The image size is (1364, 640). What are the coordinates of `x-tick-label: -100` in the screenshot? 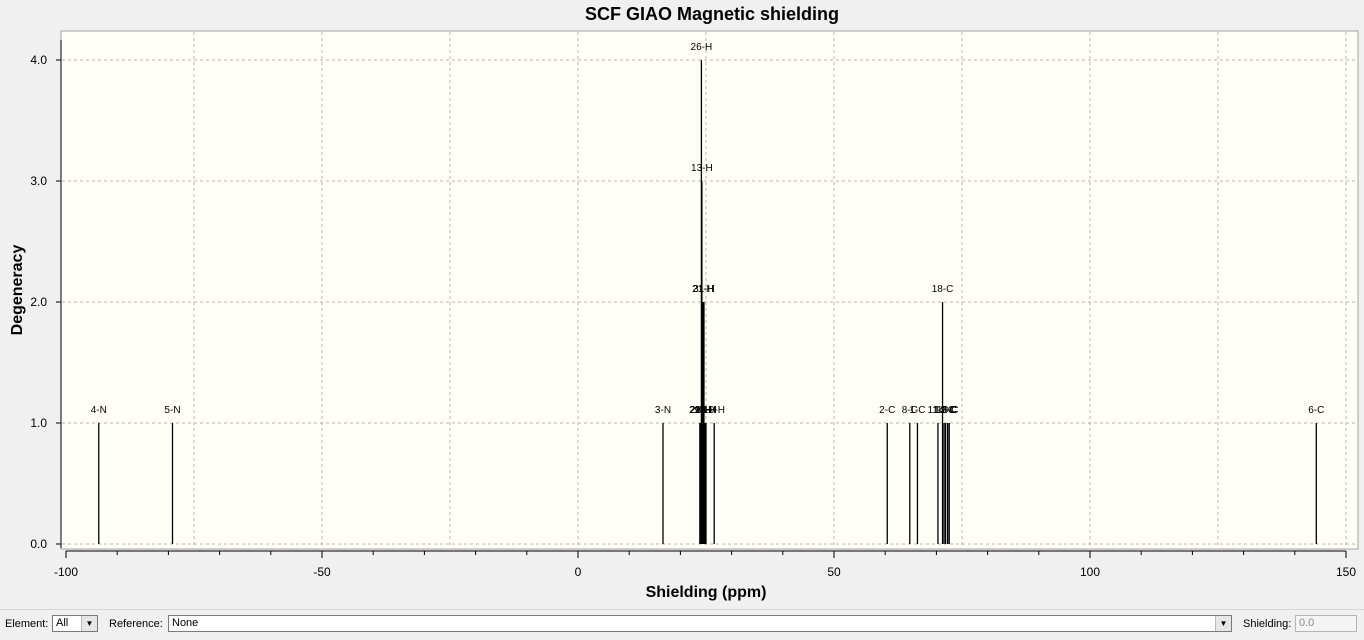 It's located at (66, 572).